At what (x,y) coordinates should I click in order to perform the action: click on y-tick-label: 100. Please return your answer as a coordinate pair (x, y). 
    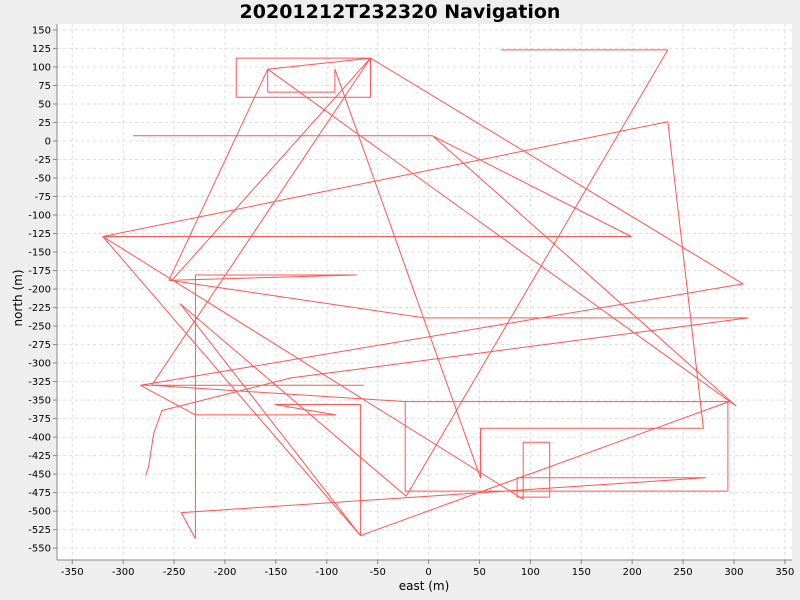
    Looking at the image, I should click on (41, 67).